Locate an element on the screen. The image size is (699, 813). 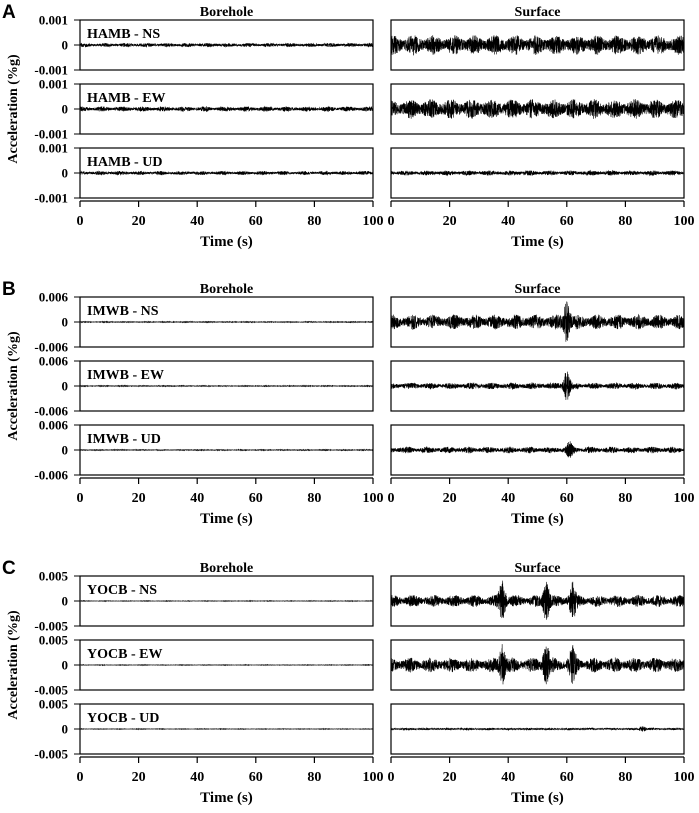
component-label: YOCB - UD is located at coordinates (123, 718).